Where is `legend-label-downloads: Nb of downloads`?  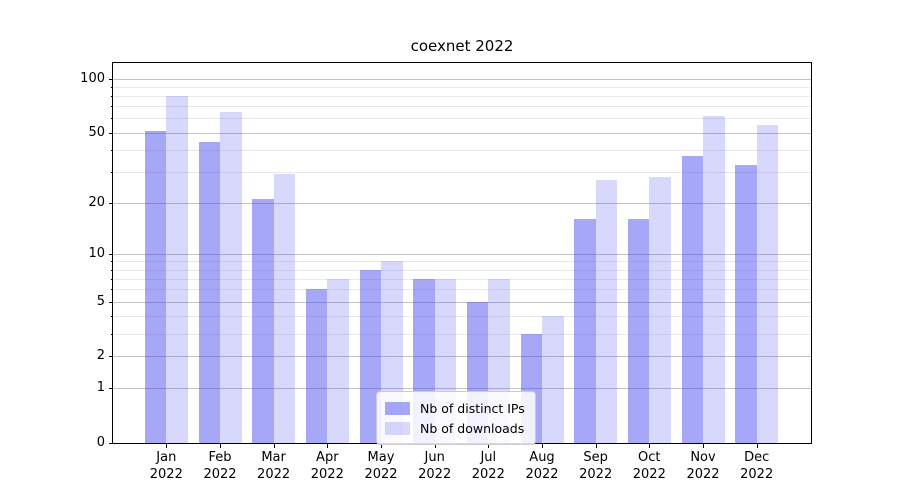
legend-label-downloads: Nb of downloads is located at coordinates (472, 428).